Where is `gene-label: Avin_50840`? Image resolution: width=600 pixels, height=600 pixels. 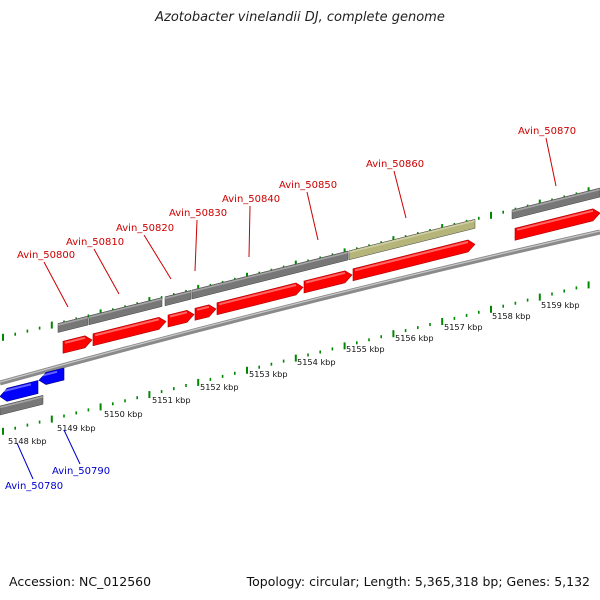
gene-label: Avin_50840 is located at coordinates (251, 199).